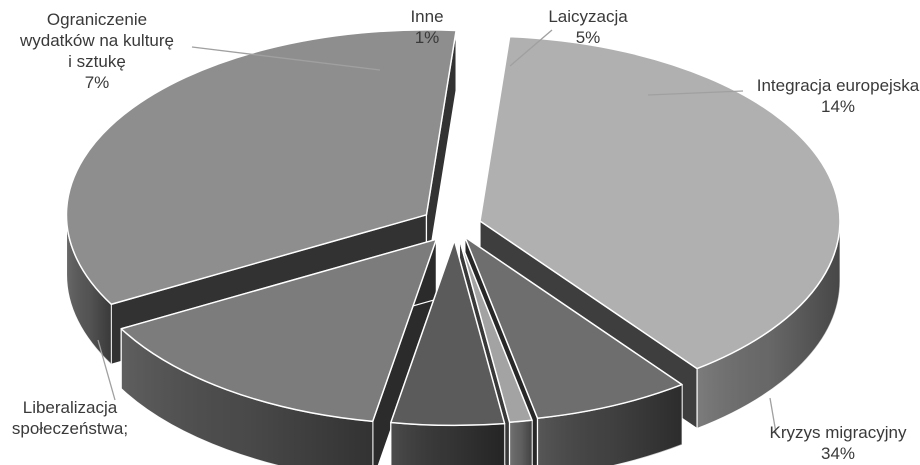 The height and width of the screenshot is (465, 920). Describe the element at coordinates (97, 19) in the screenshot. I see `data-label-line-4-0: Ograniczenie` at that location.